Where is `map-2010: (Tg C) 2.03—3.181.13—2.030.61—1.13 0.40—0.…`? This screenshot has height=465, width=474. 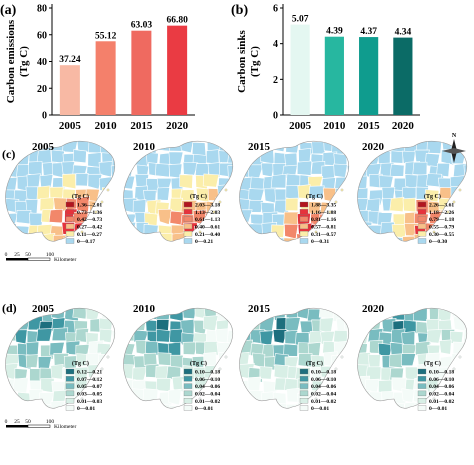
map-2010: (Tg C) 2.03—3.181.13—2.030.61—1.13 0.40—0.… is located at coordinates (178, 201).